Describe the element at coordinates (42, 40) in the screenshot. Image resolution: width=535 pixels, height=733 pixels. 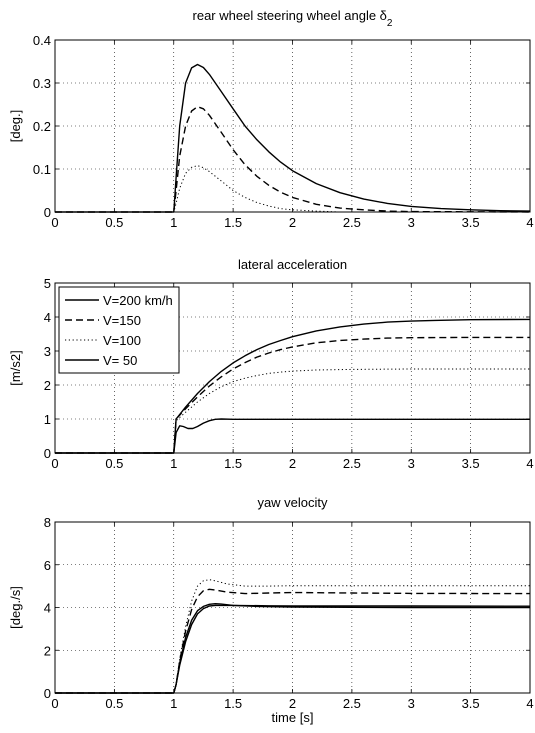
I see `y-tick-label: 0.4` at that location.